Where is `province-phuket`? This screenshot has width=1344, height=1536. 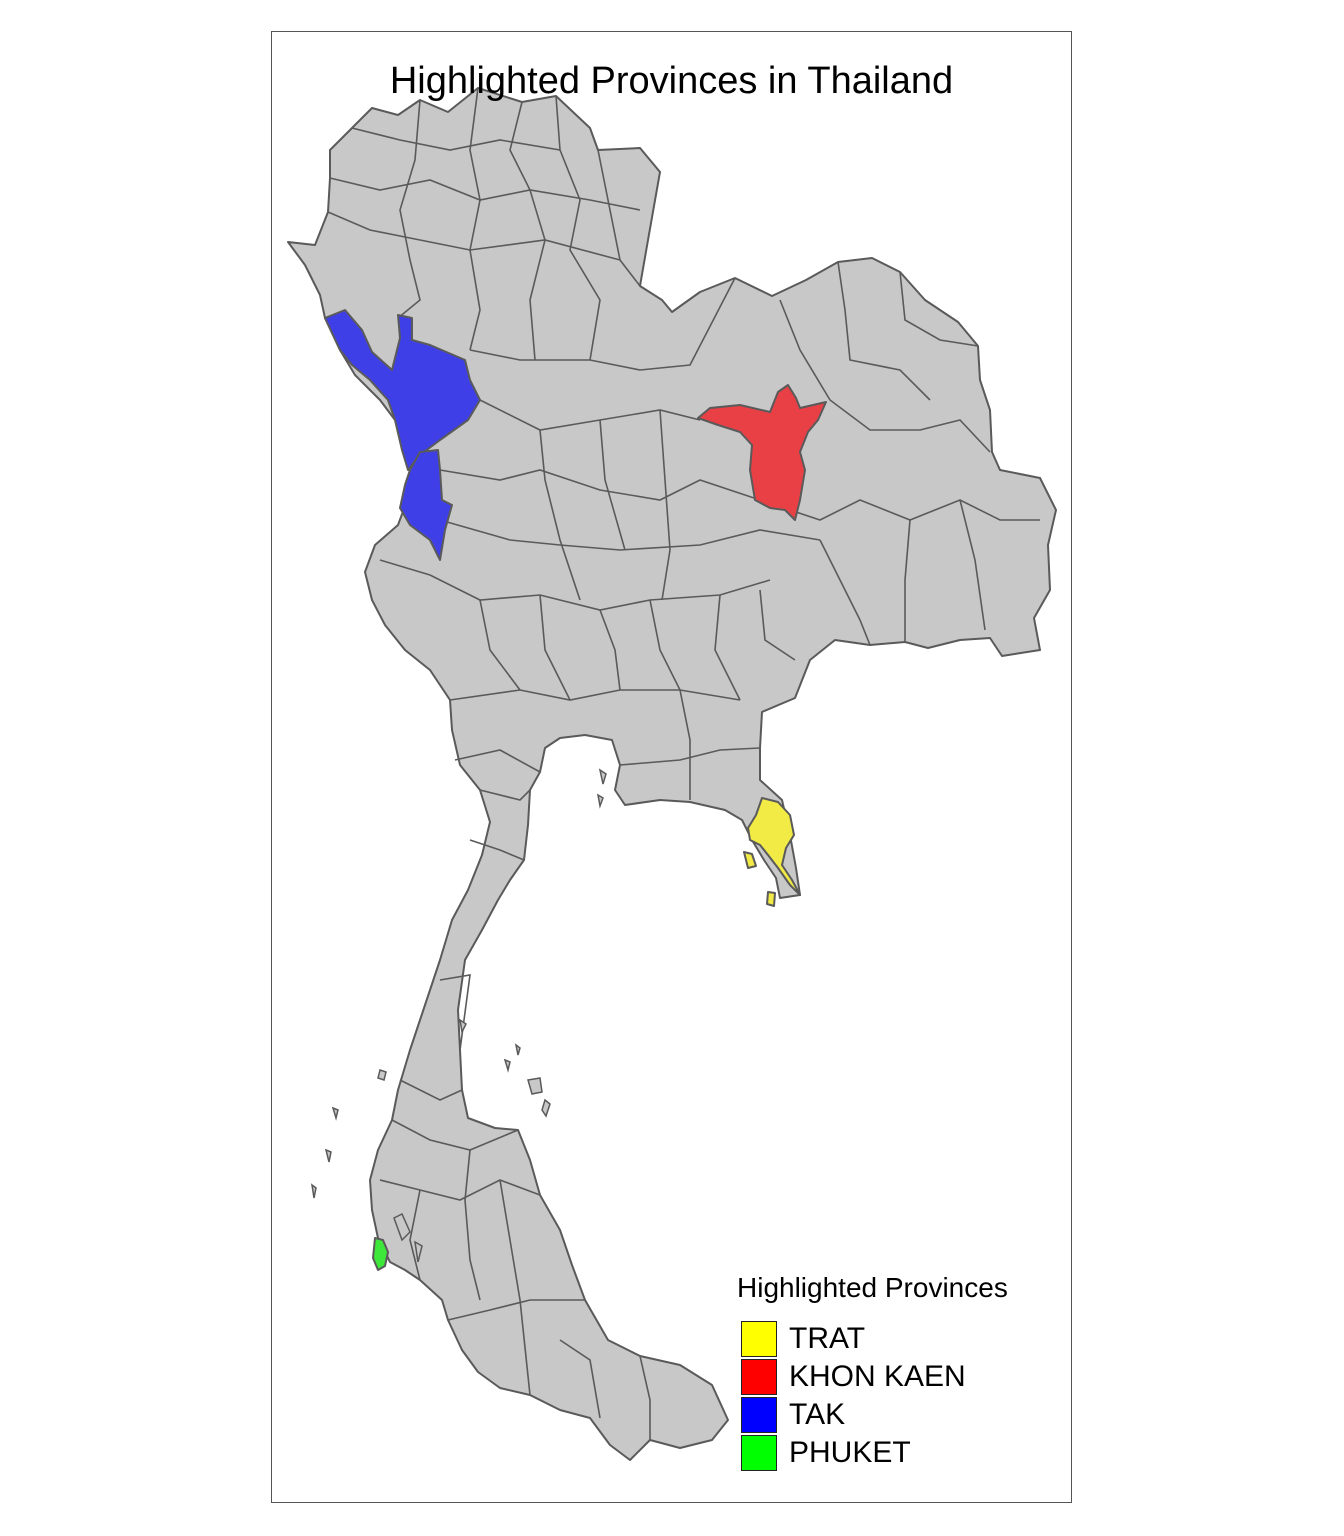 province-phuket is located at coordinates (380, 1254).